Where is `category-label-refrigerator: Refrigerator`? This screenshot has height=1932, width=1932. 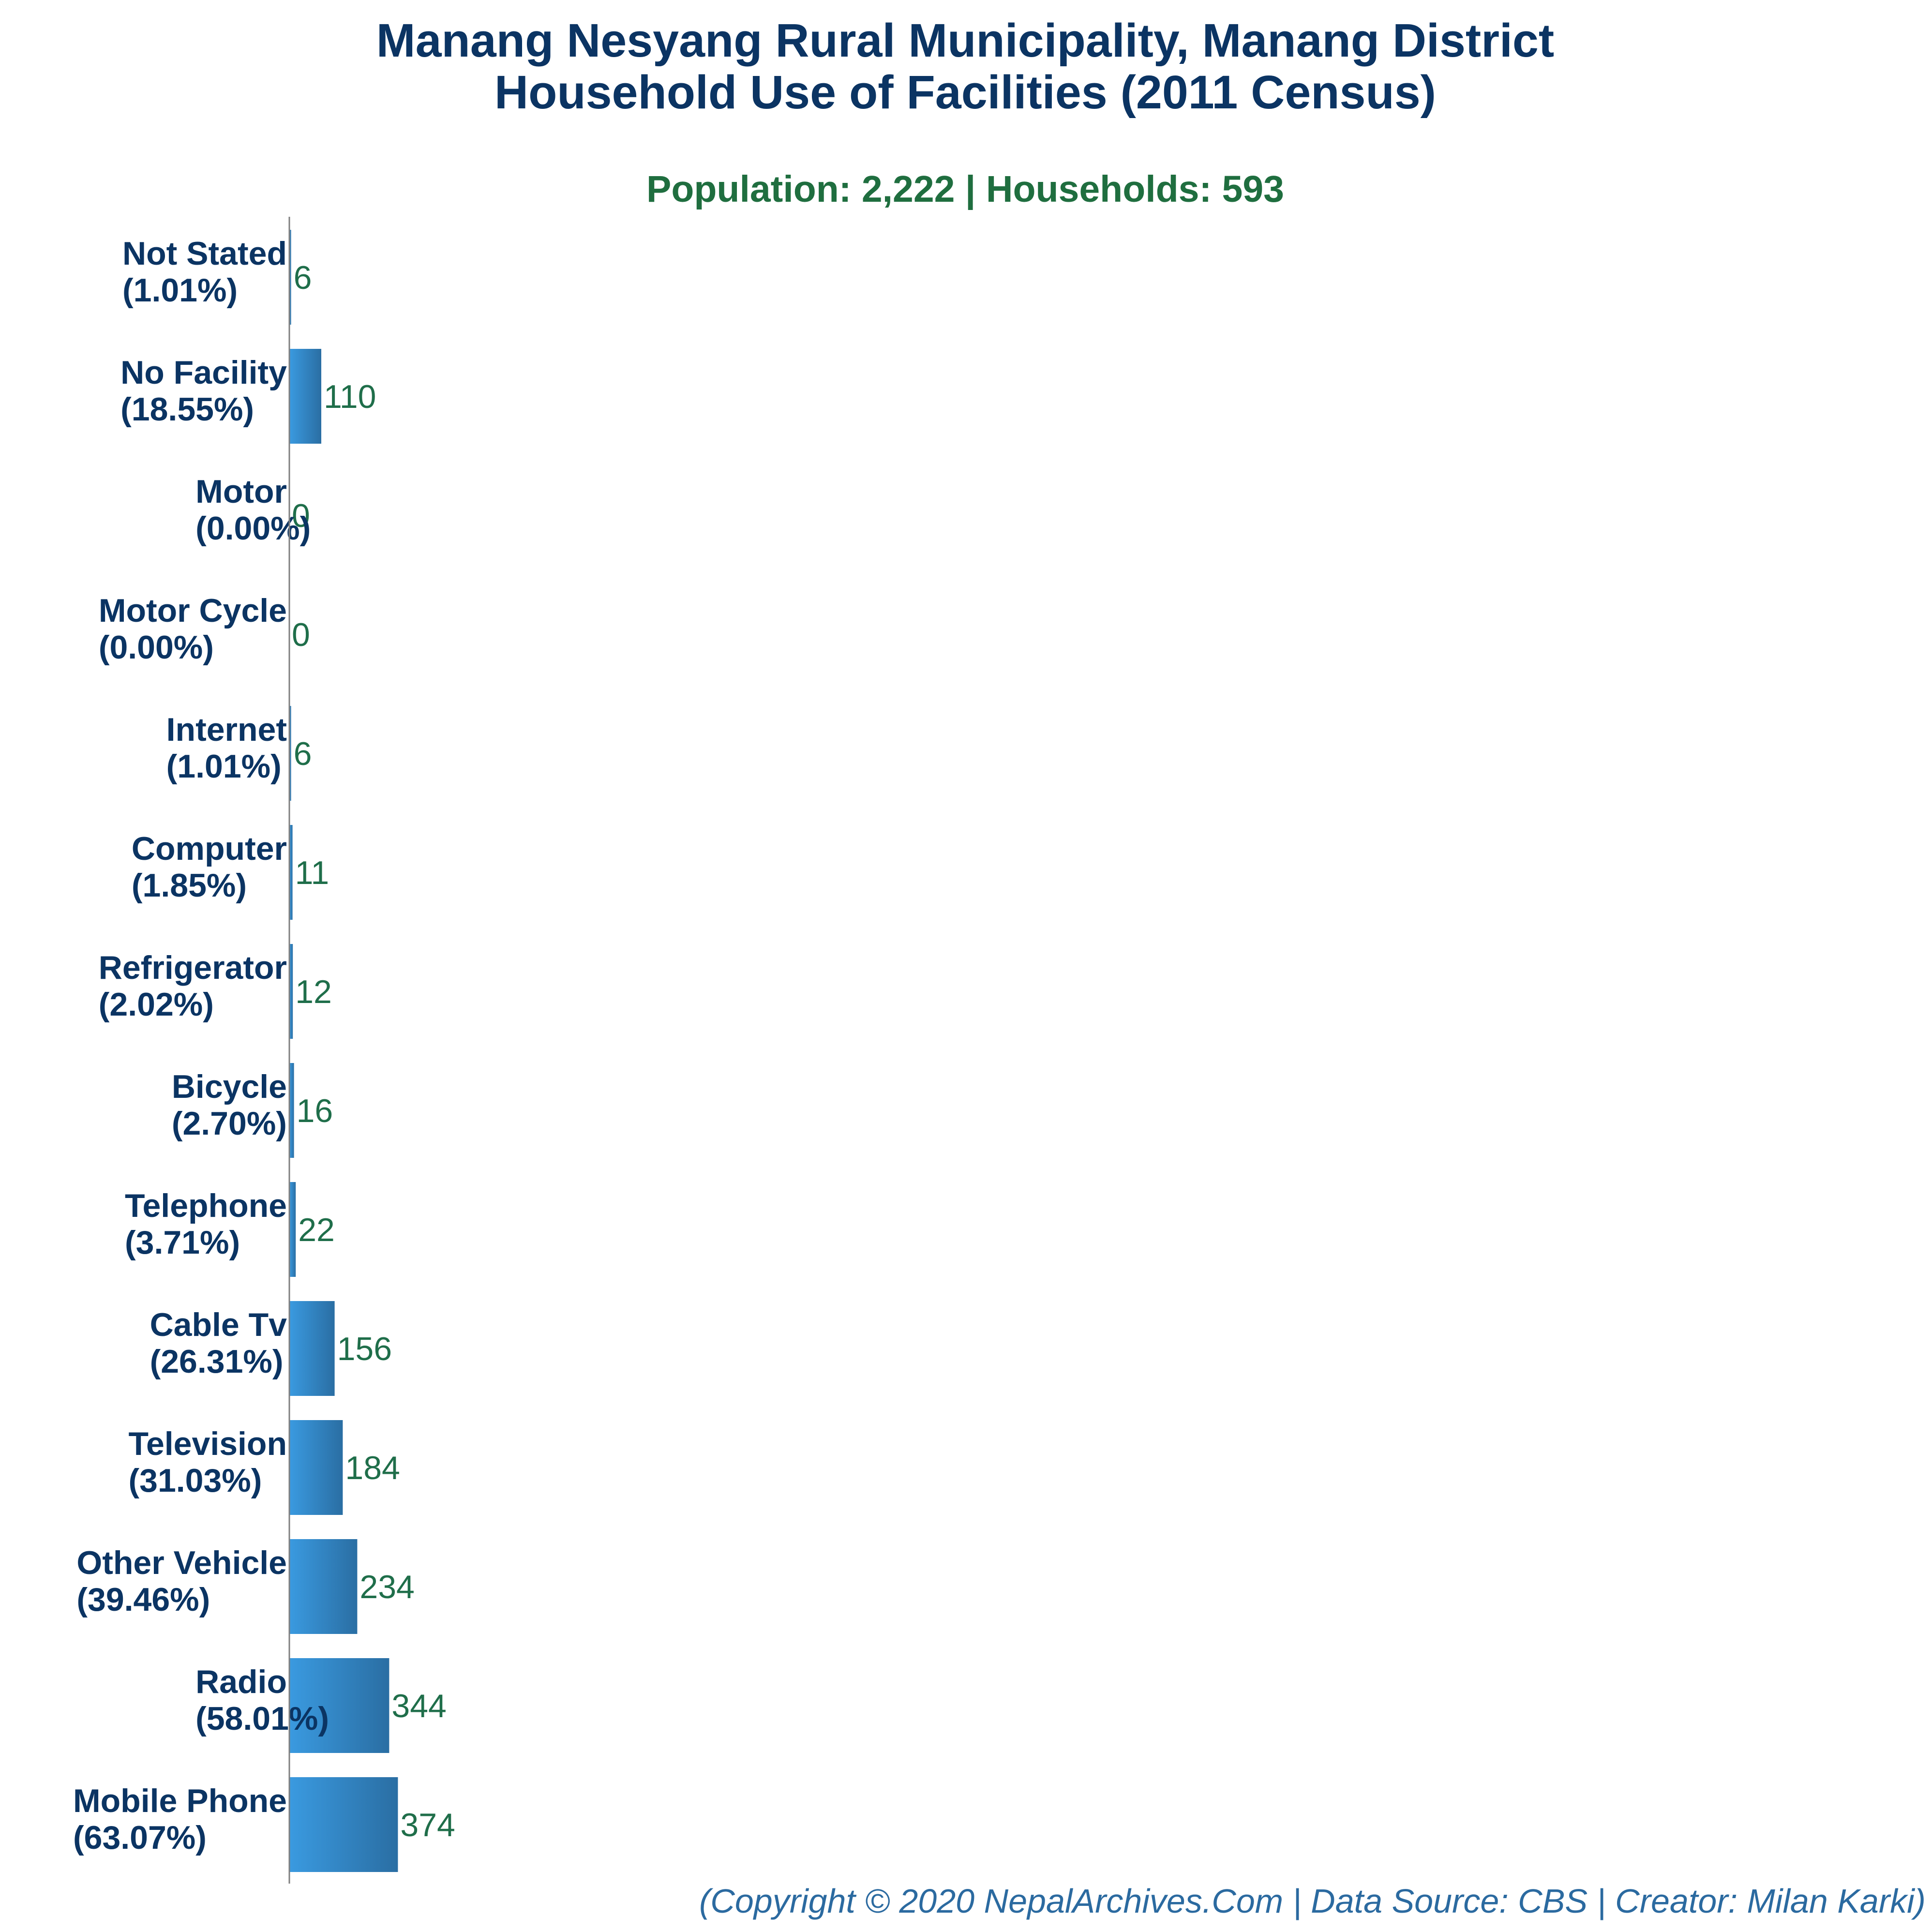
category-label-refrigerator: Refrigerator is located at coordinates (193, 967).